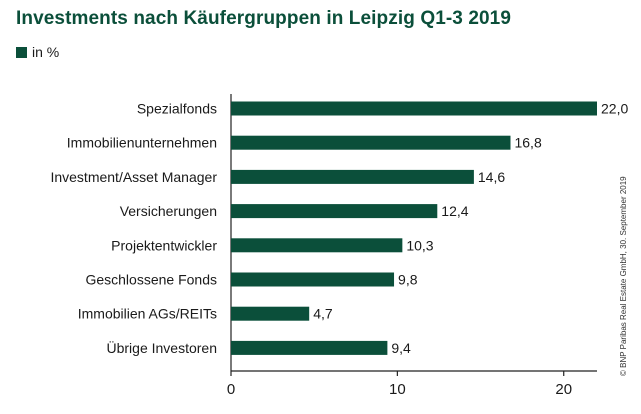  I want to click on value-label: 4,7, so click(323, 314).